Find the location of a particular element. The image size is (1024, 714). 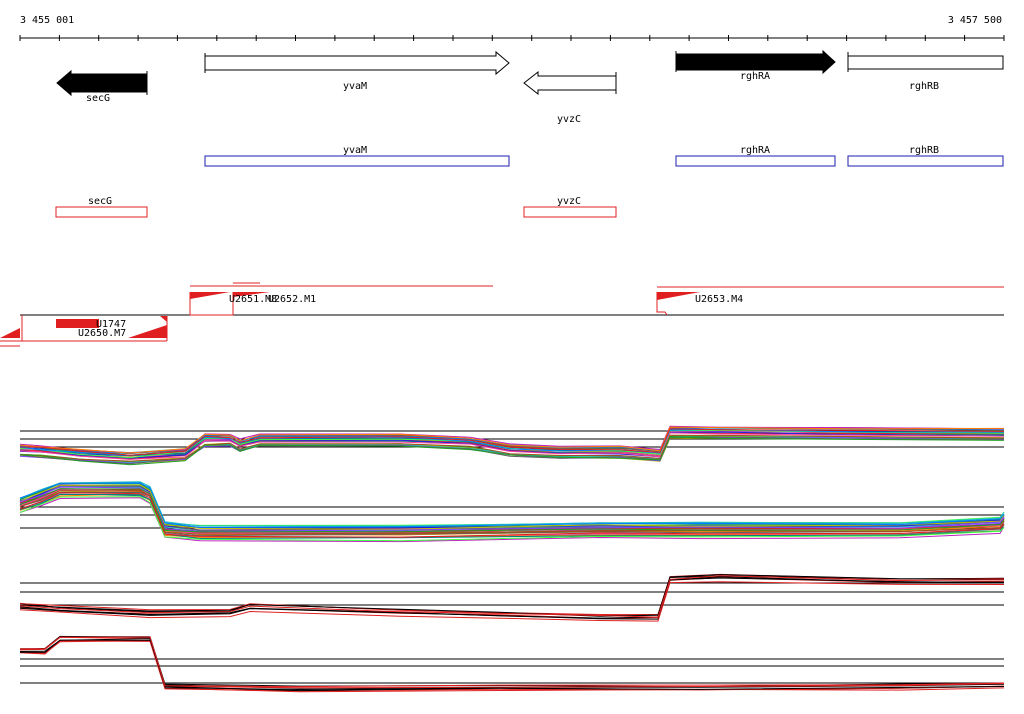

tu-region-fill is located at coordinates (77, 323).